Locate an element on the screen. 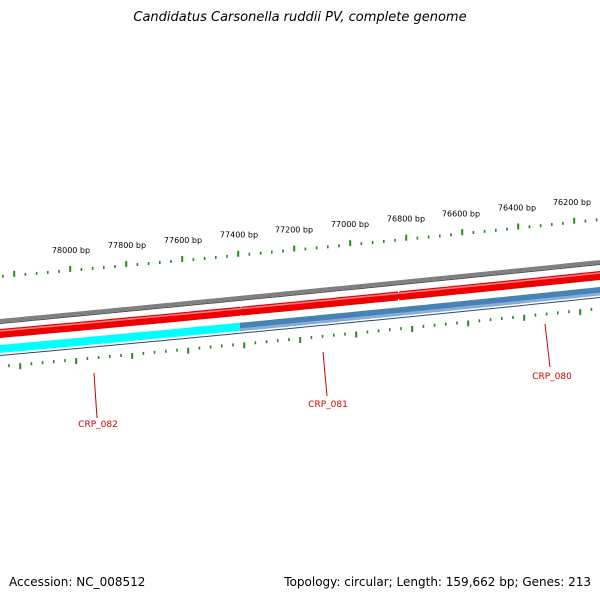  scale-label: 78000 bp is located at coordinates (71, 250).